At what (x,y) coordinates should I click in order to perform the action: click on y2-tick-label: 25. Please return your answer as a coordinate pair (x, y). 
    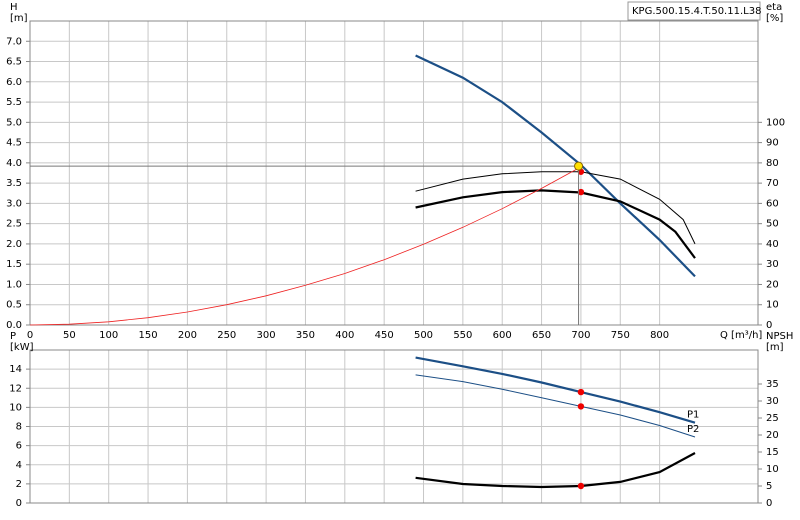
    Looking at the image, I should click on (772, 418).